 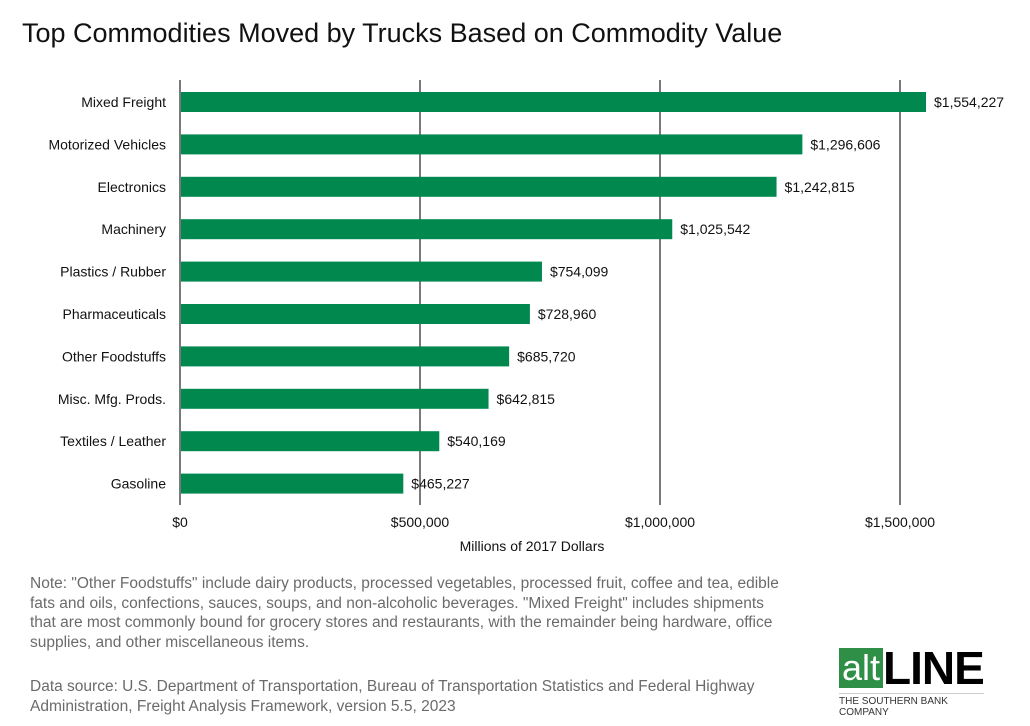 I want to click on category-label: Plastics / Rubber, so click(x=113, y=272).